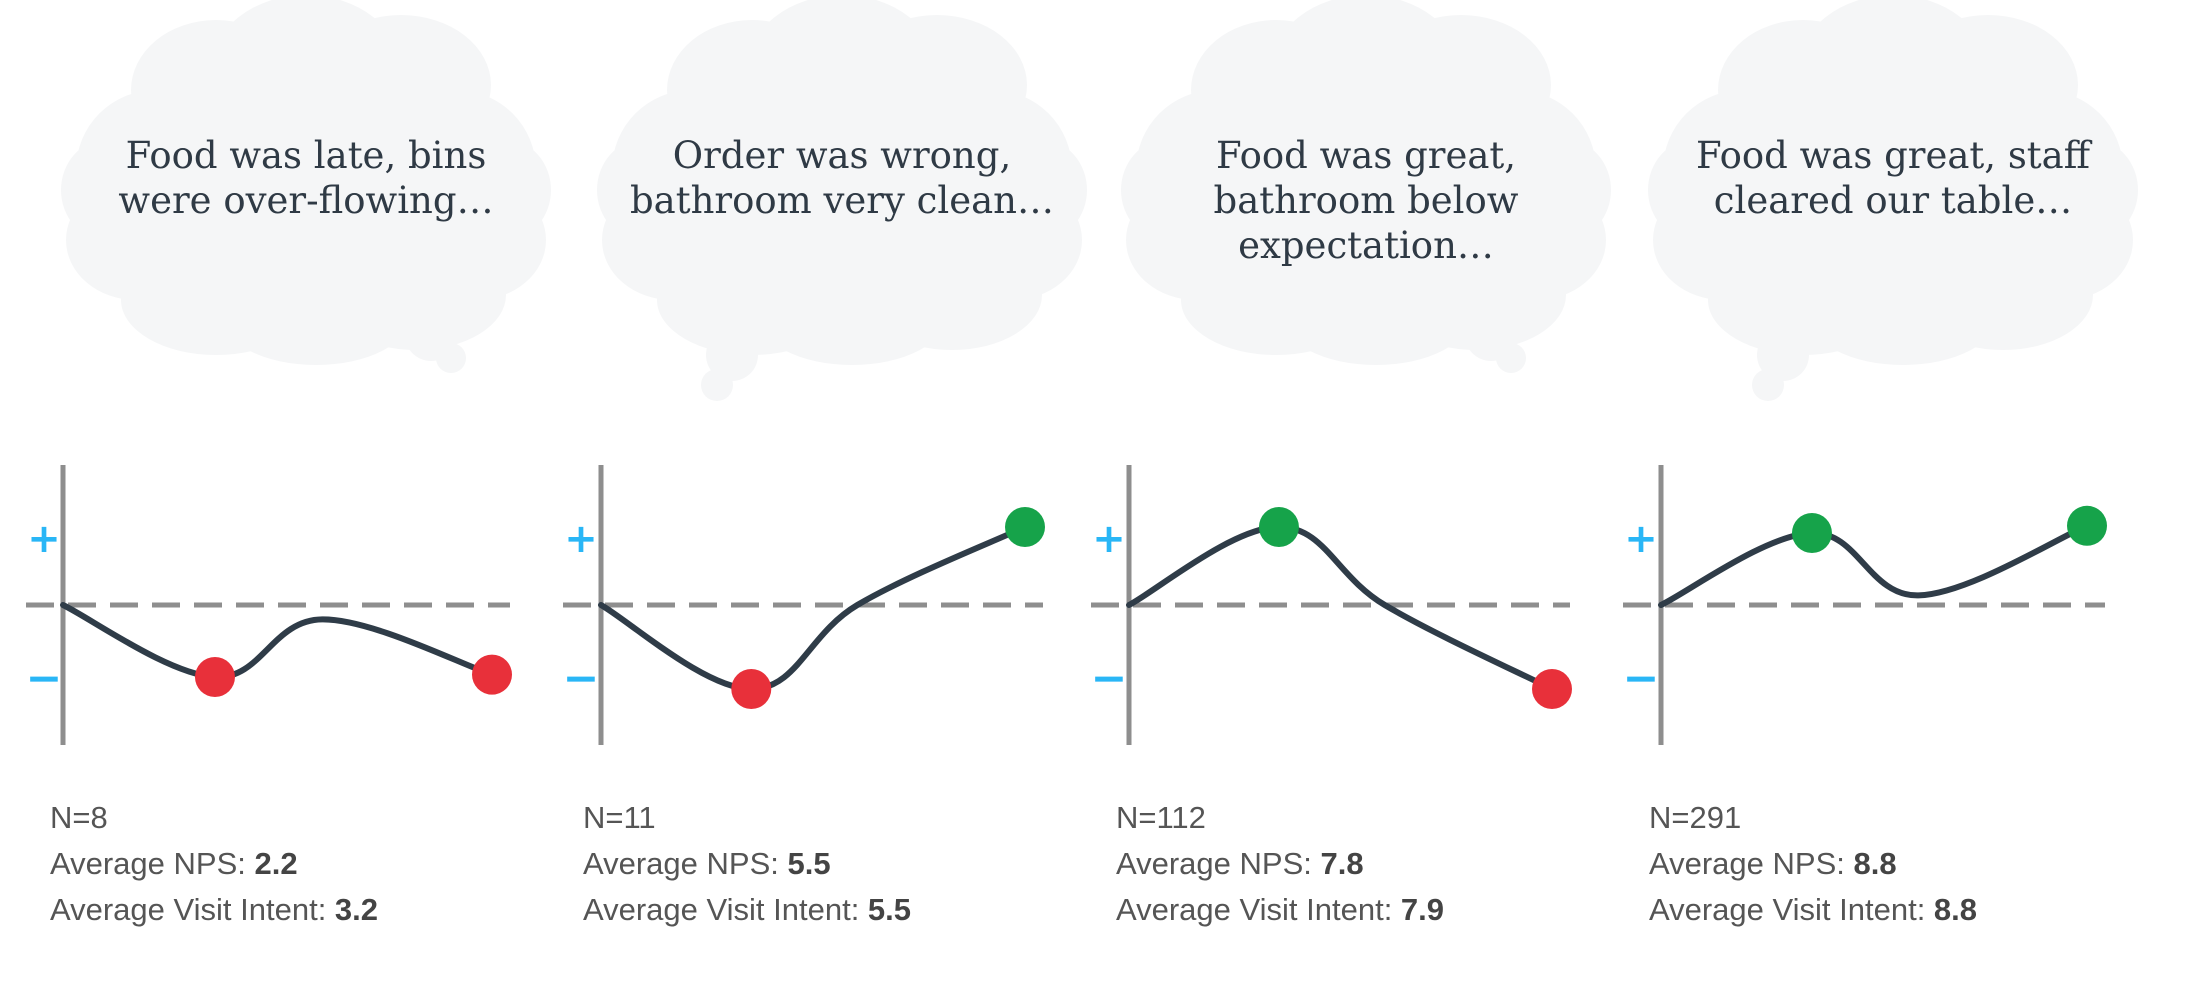  I want to click on sample-size: N=11, so click(619, 817).